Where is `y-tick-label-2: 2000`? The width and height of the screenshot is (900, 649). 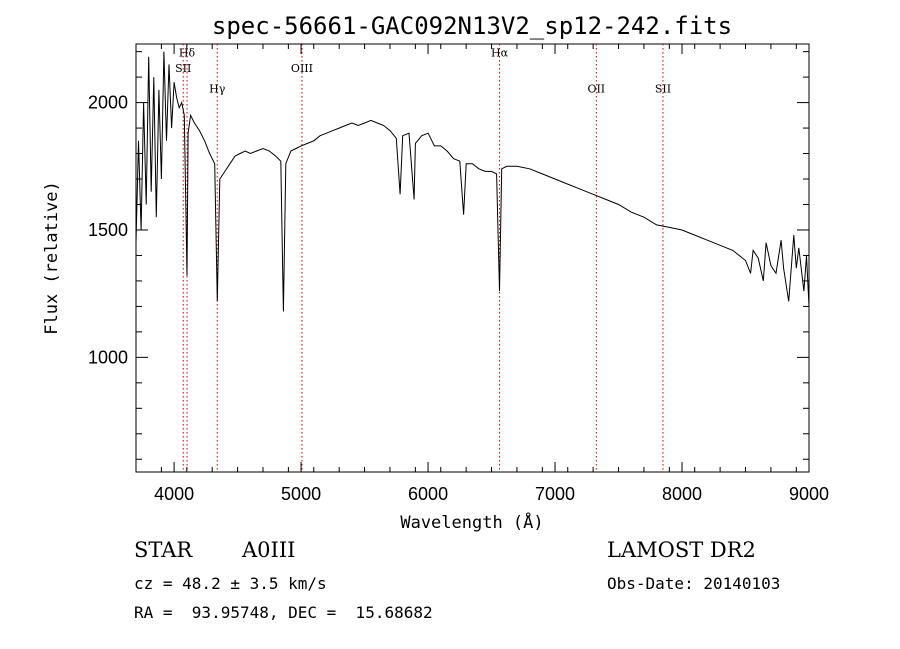 y-tick-label-2: 2000 is located at coordinates (108, 103).